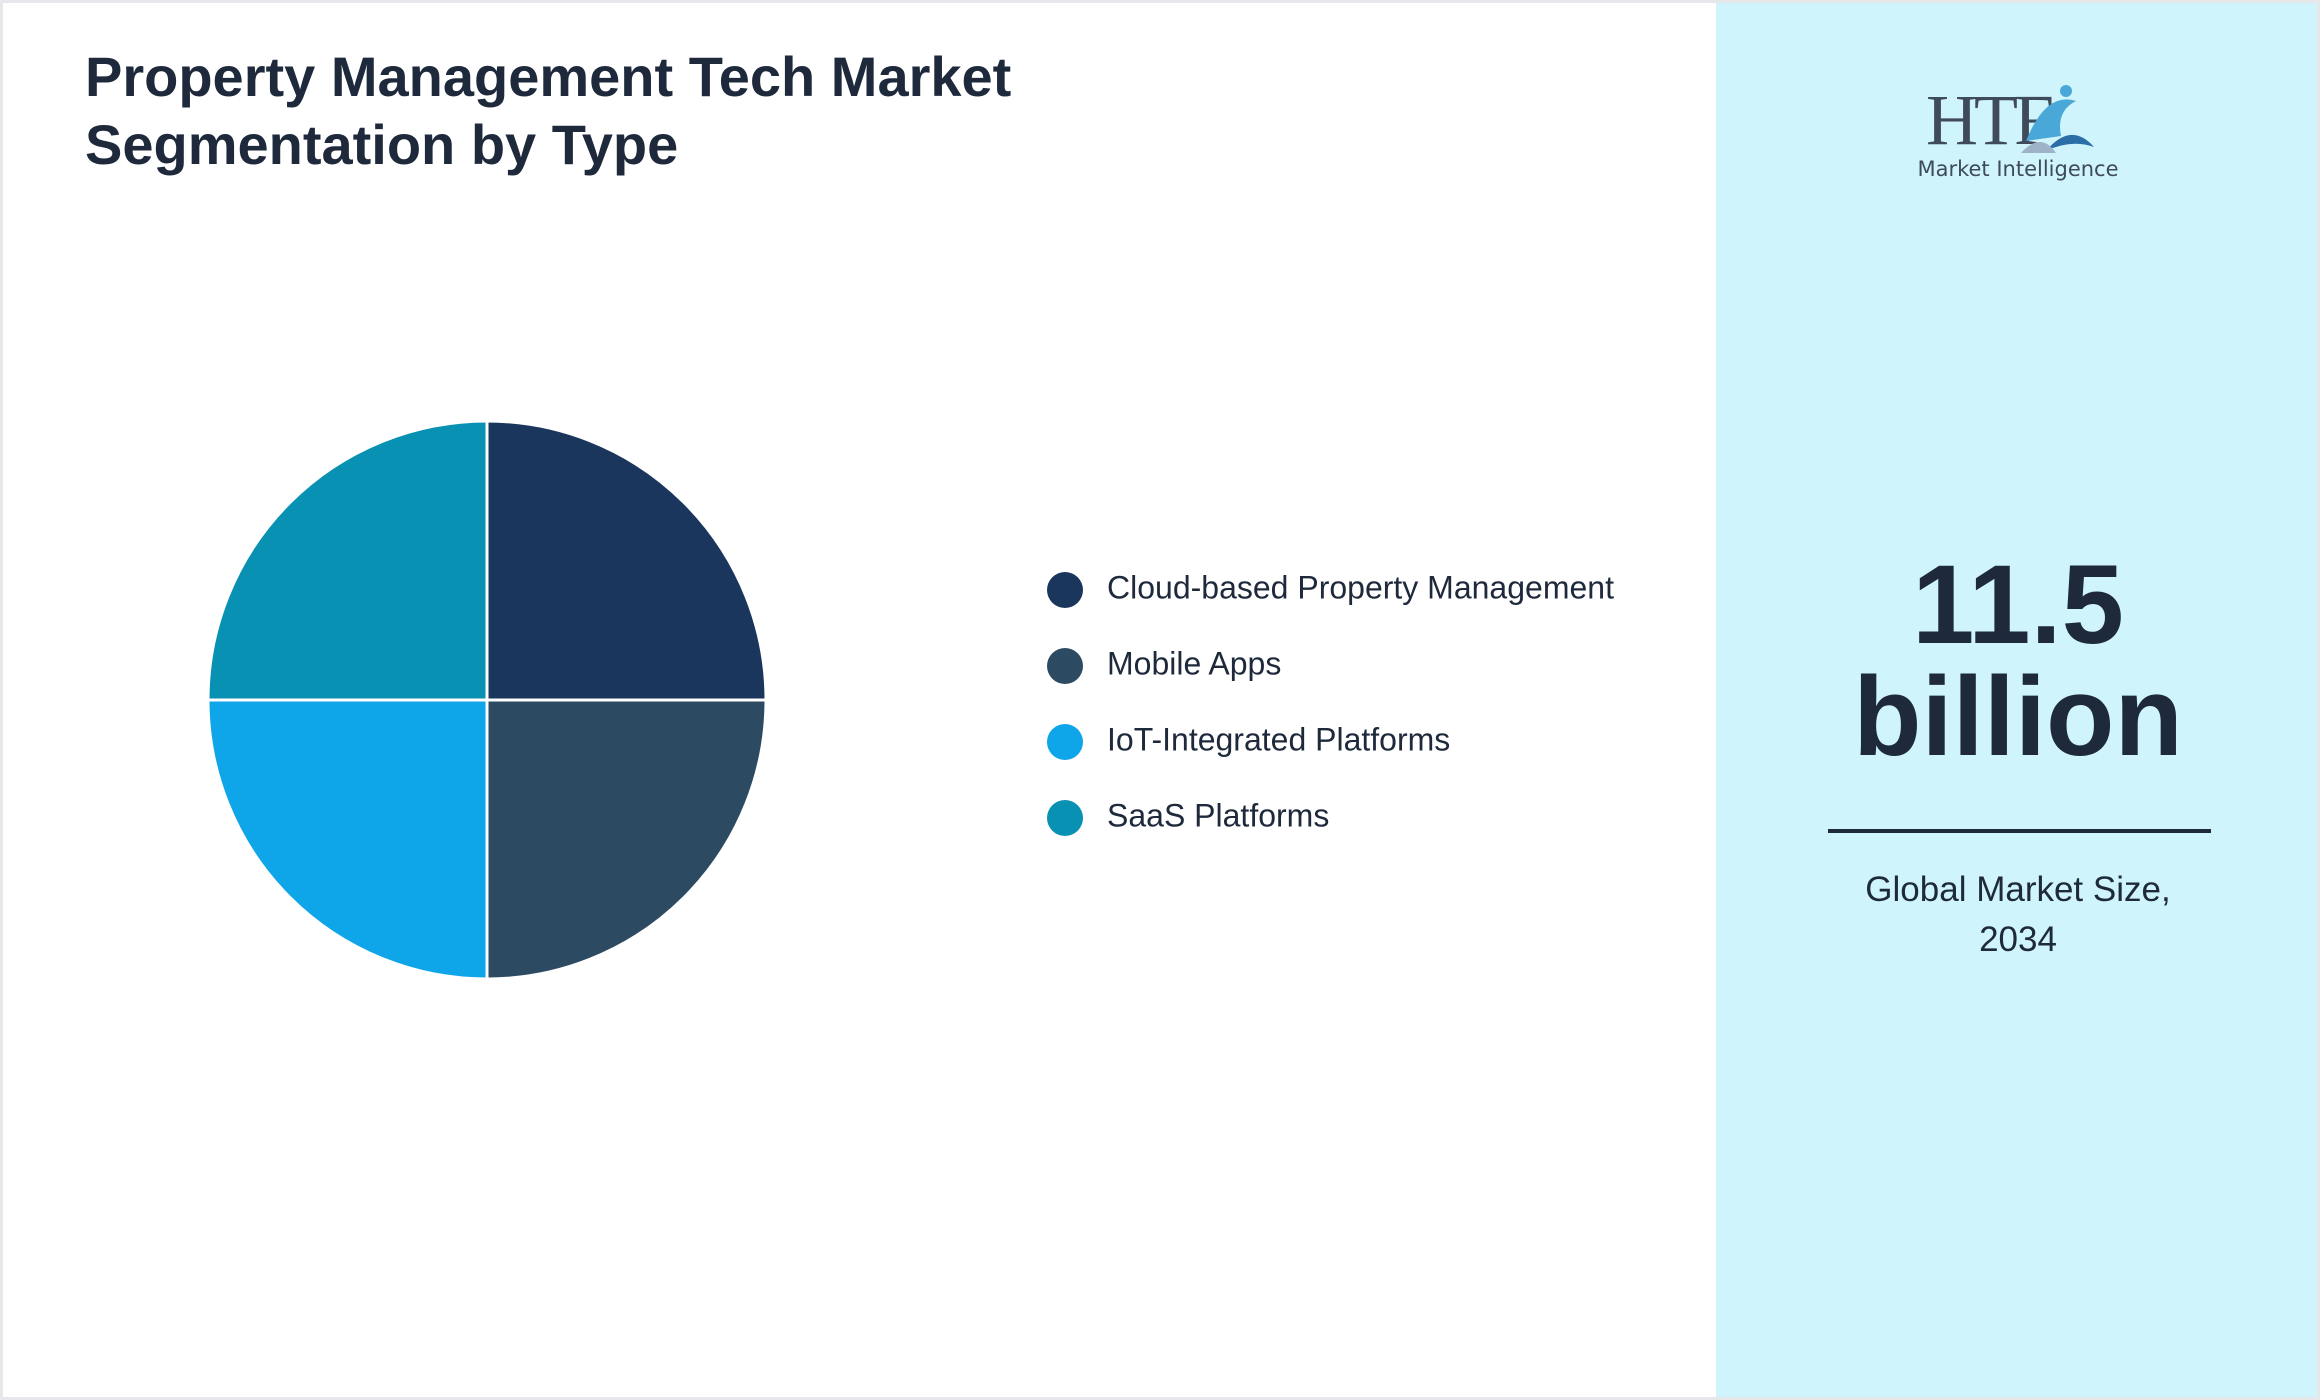  I want to click on logo-icon, so click(2057, 119).